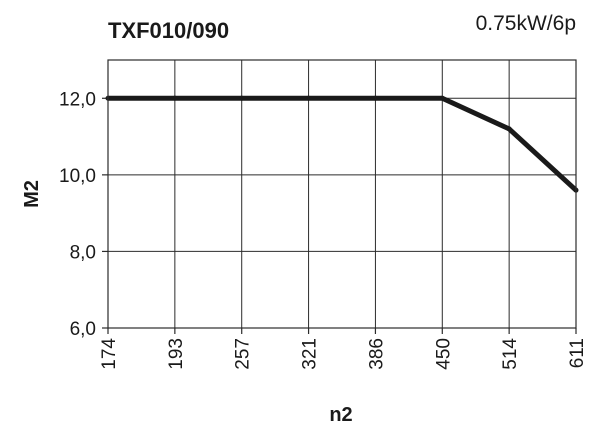 The image size is (590, 430). Describe the element at coordinates (176, 354) in the screenshot. I see `x-tick-label: 193` at that location.